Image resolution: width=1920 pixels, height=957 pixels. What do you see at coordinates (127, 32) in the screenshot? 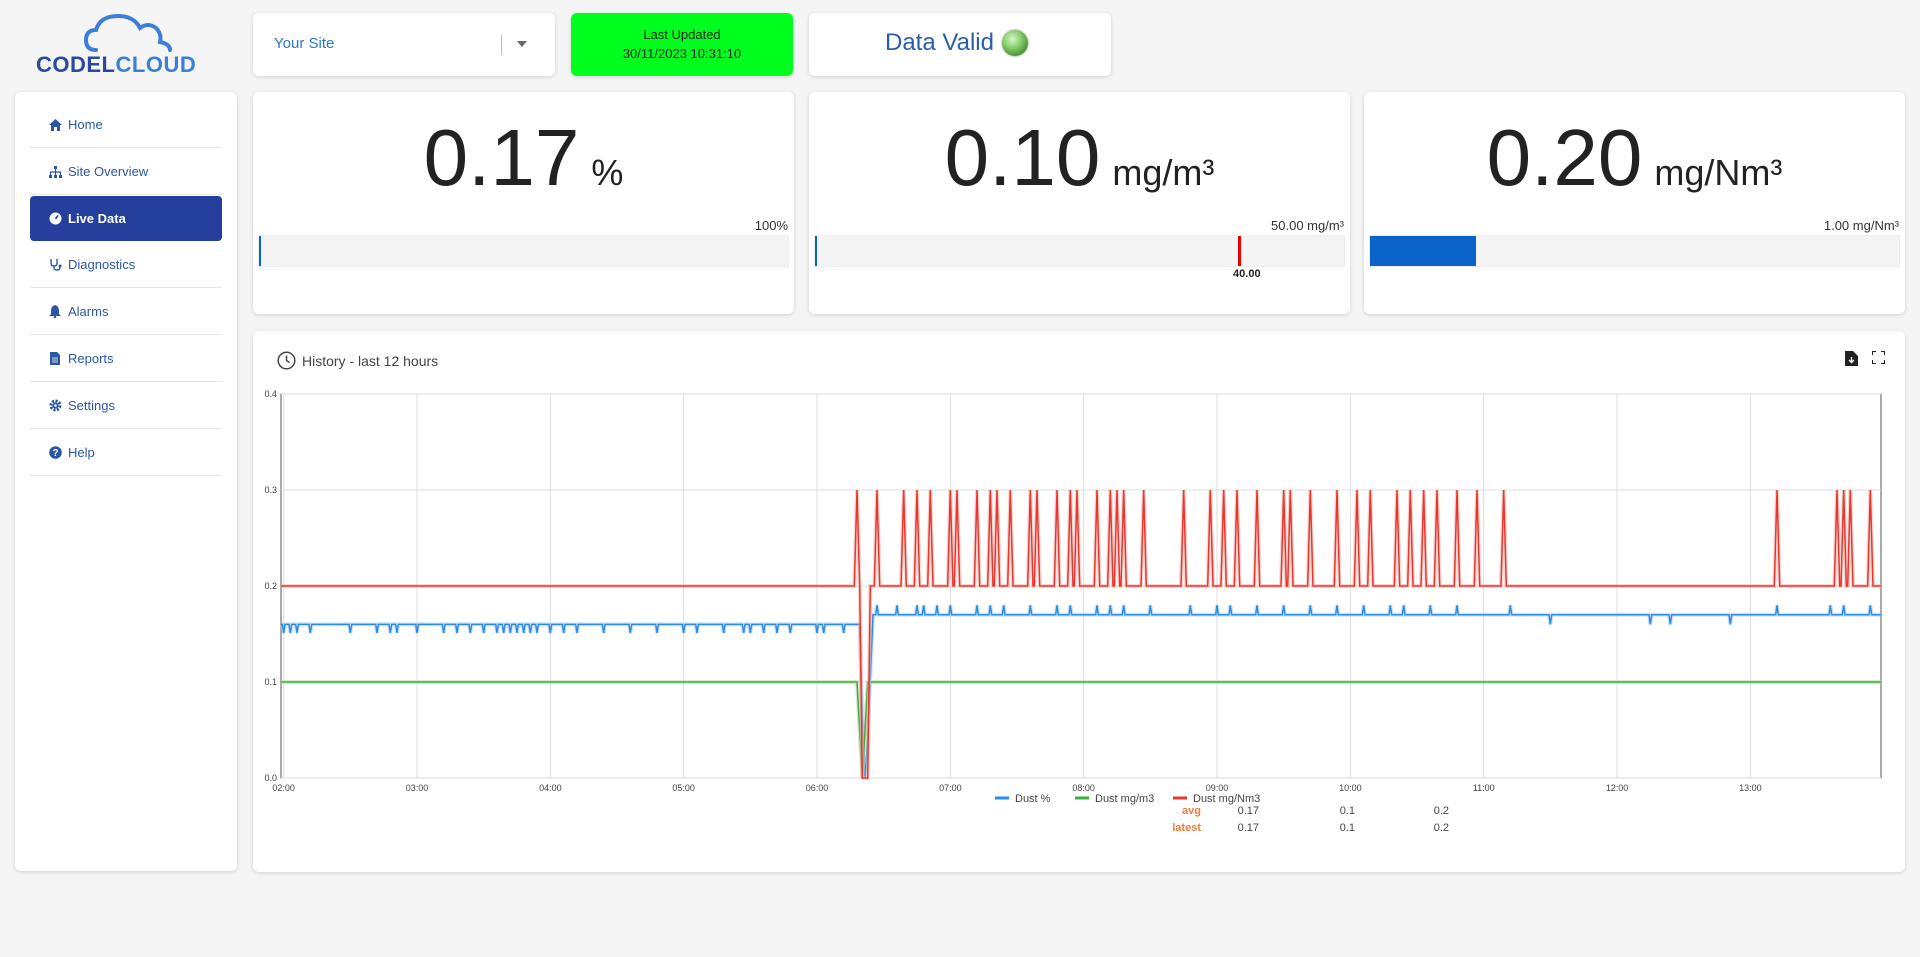
I see `cloud-logo-icon` at bounding box center [127, 32].